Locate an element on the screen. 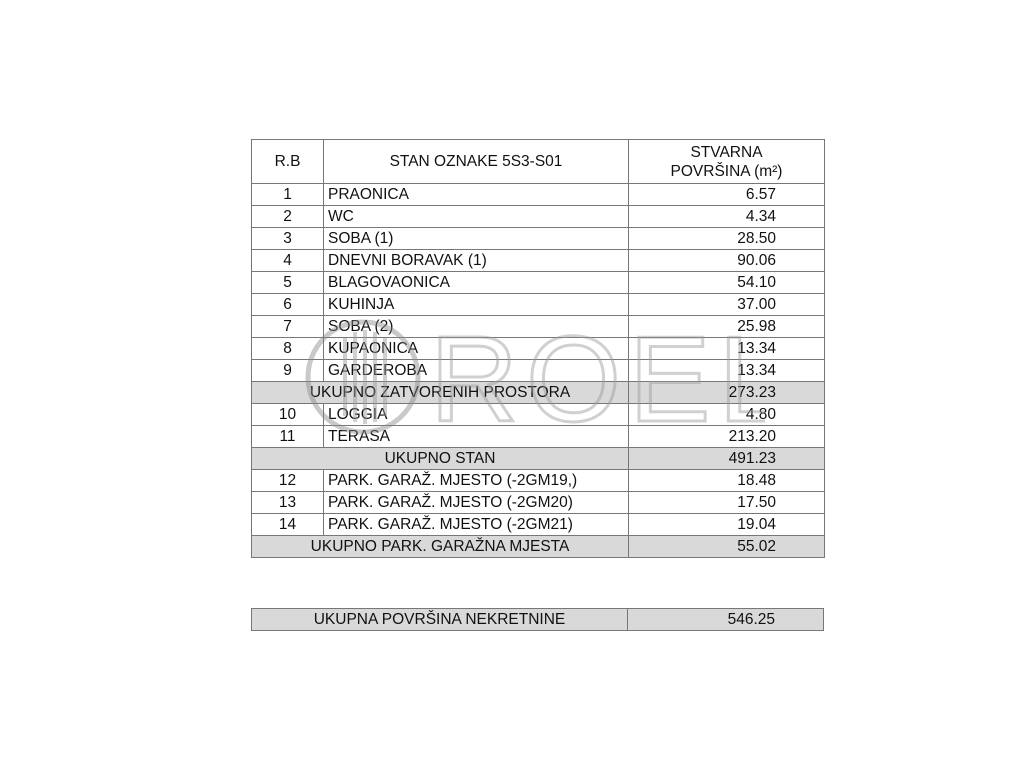  row-number: 5 is located at coordinates (287, 282).